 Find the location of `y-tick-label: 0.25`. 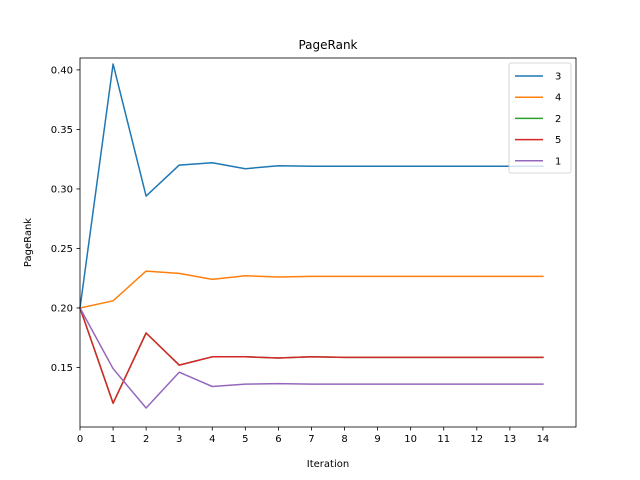

y-tick-label: 0.25 is located at coordinates (62, 249).